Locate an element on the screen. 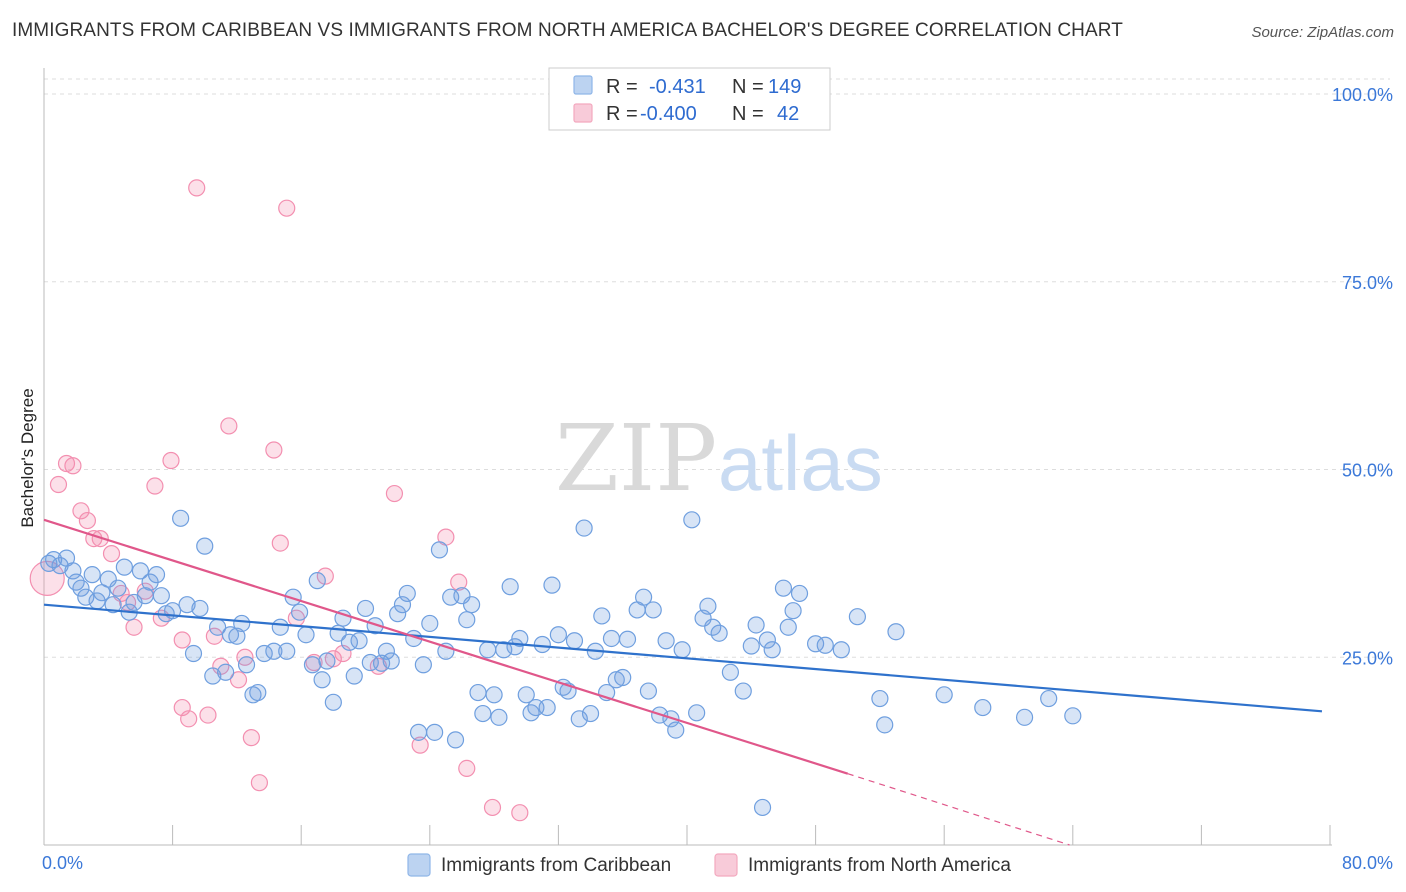 This screenshot has width=1406, height=892. bottom-legend-swatch-caribbean is located at coordinates (419, 865).